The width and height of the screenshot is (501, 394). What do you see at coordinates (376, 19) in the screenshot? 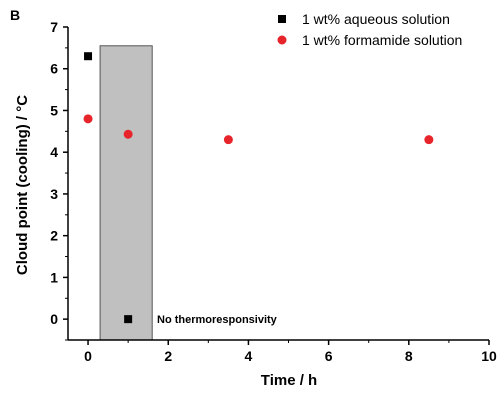
I see `legend-label-aqueous: 1 wt% aqueous solution` at bounding box center [376, 19].